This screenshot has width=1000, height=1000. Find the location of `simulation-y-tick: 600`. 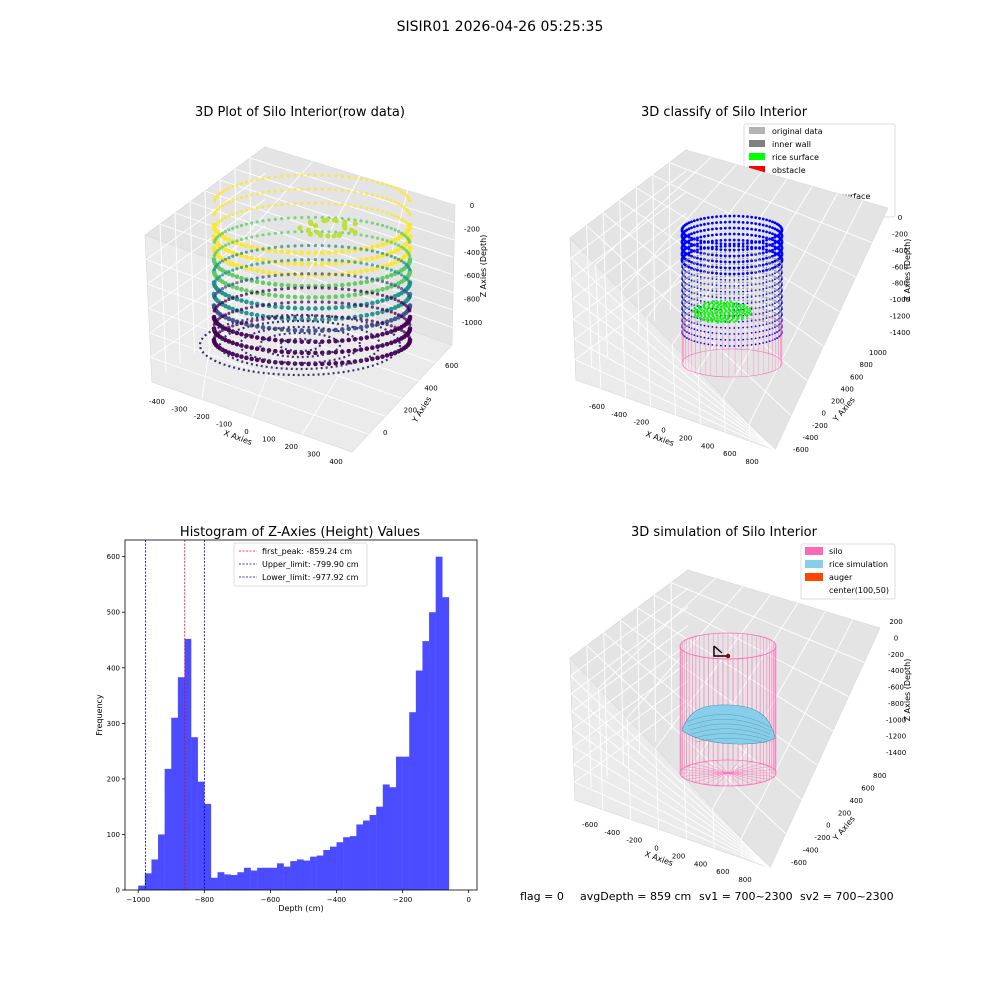

simulation-y-tick: 600 is located at coordinates (867, 788).